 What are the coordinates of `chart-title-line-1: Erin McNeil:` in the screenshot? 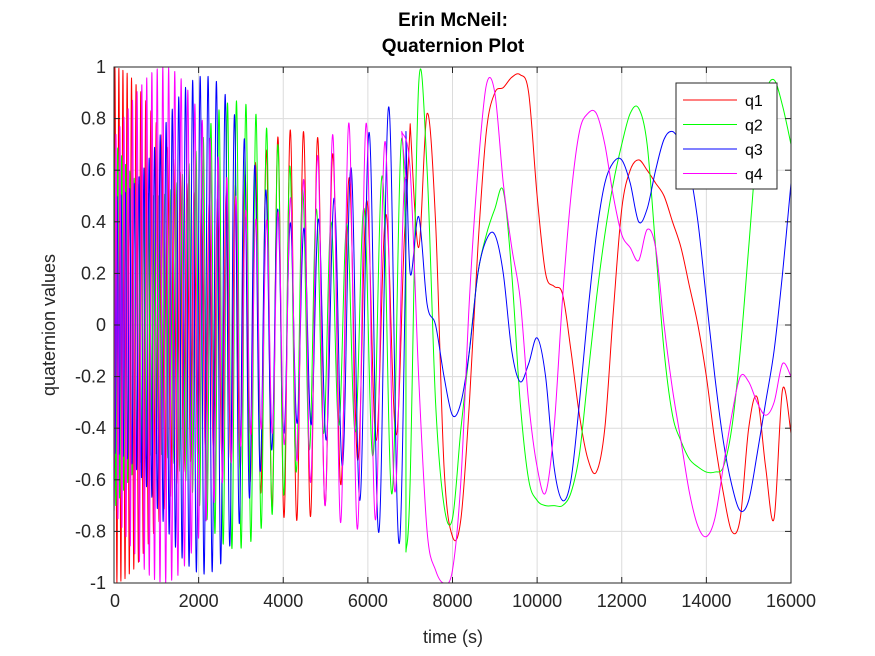 It's located at (453, 20).